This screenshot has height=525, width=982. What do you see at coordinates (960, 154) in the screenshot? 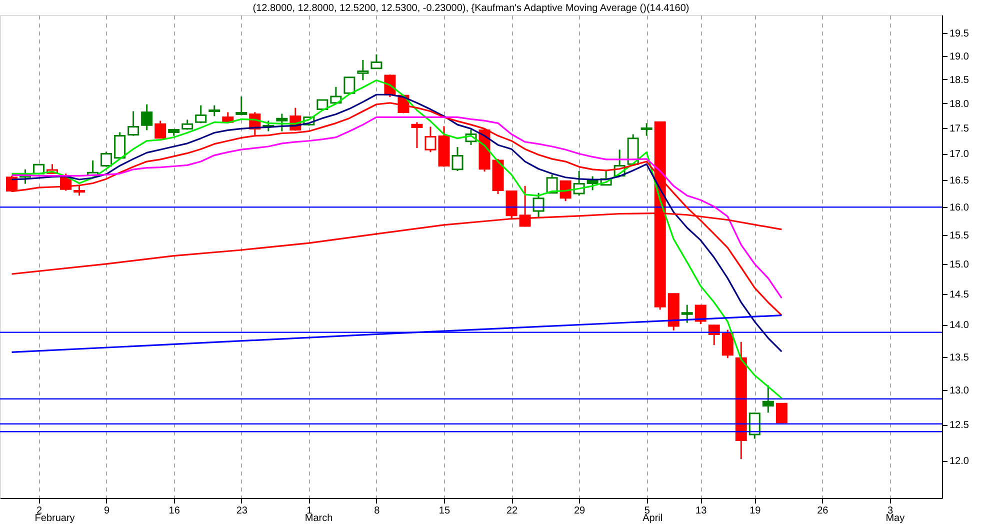
I see `y-tick-label: 17.0` at bounding box center [960, 154].